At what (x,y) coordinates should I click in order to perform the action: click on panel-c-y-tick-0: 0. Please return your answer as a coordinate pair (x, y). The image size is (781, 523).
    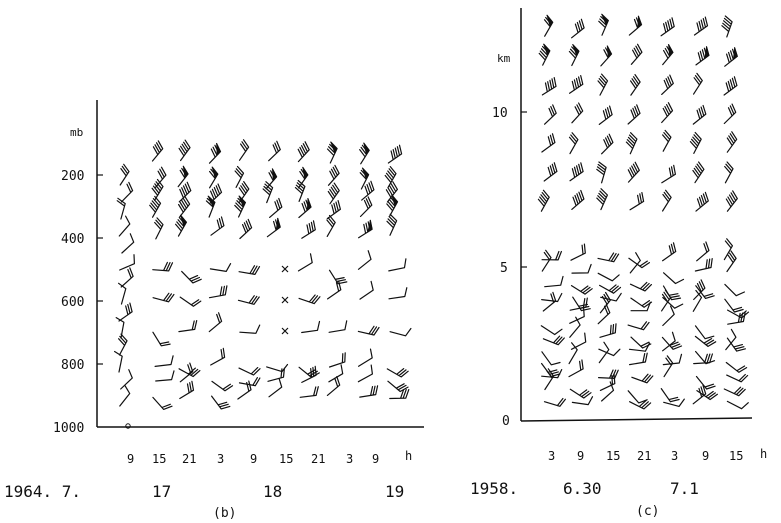
    Looking at the image, I should click on (506, 421).